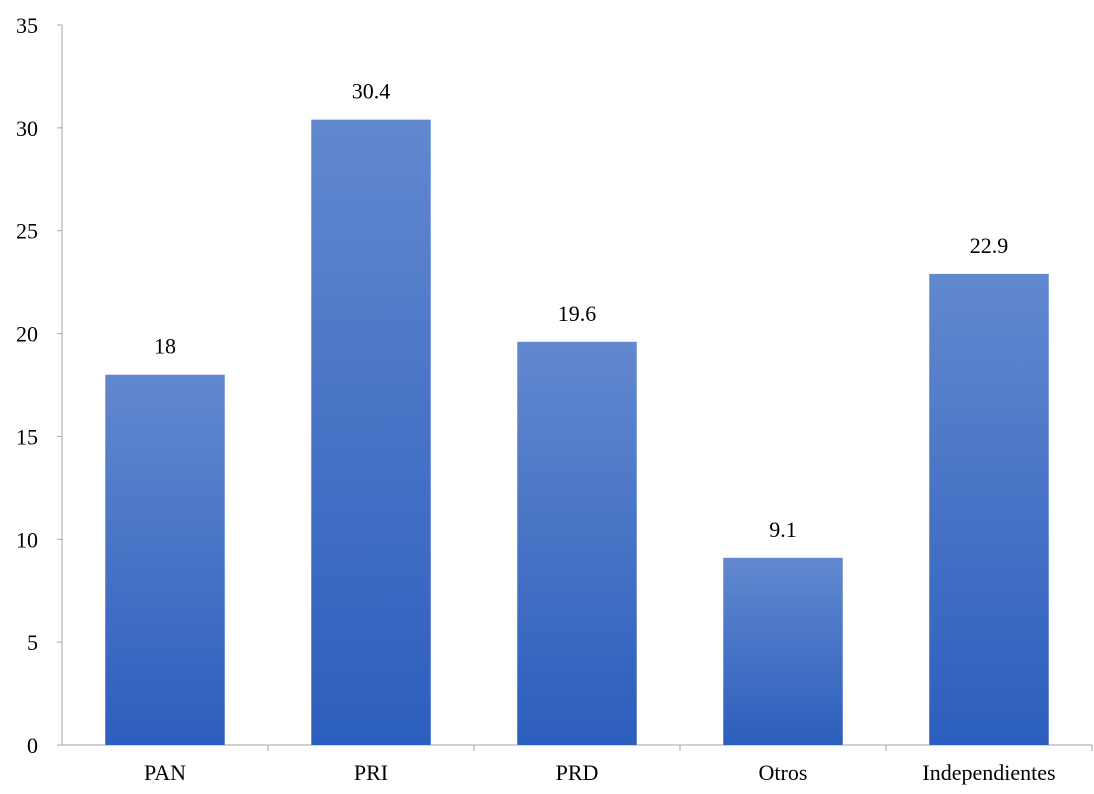 Image resolution: width=1094 pixels, height=794 pixels. What do you see at coordinates (989, 245) in the screenshot?
I see `data-label: 22.9` at bounding box center [989, 245].